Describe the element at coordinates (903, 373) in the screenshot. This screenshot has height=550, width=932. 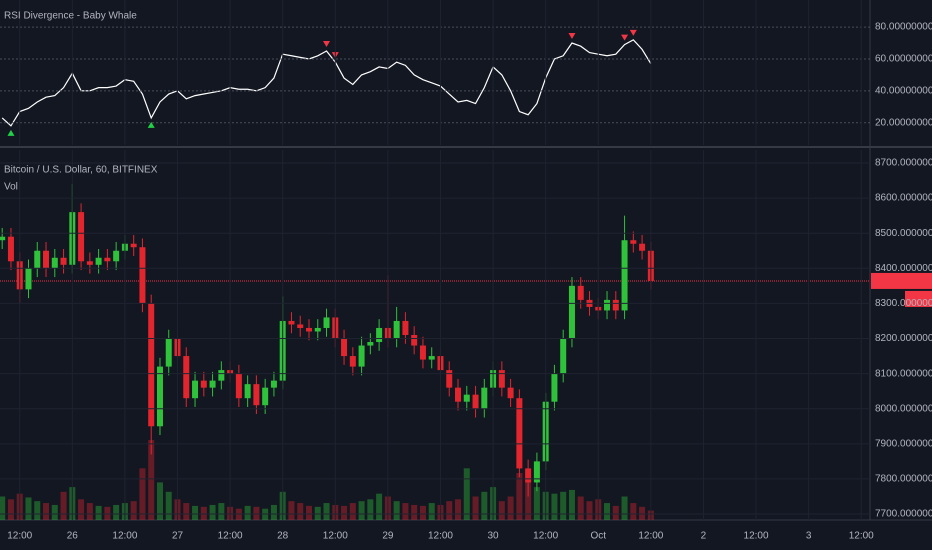
I see `y-tick-label: 8100.00000000` at that location.